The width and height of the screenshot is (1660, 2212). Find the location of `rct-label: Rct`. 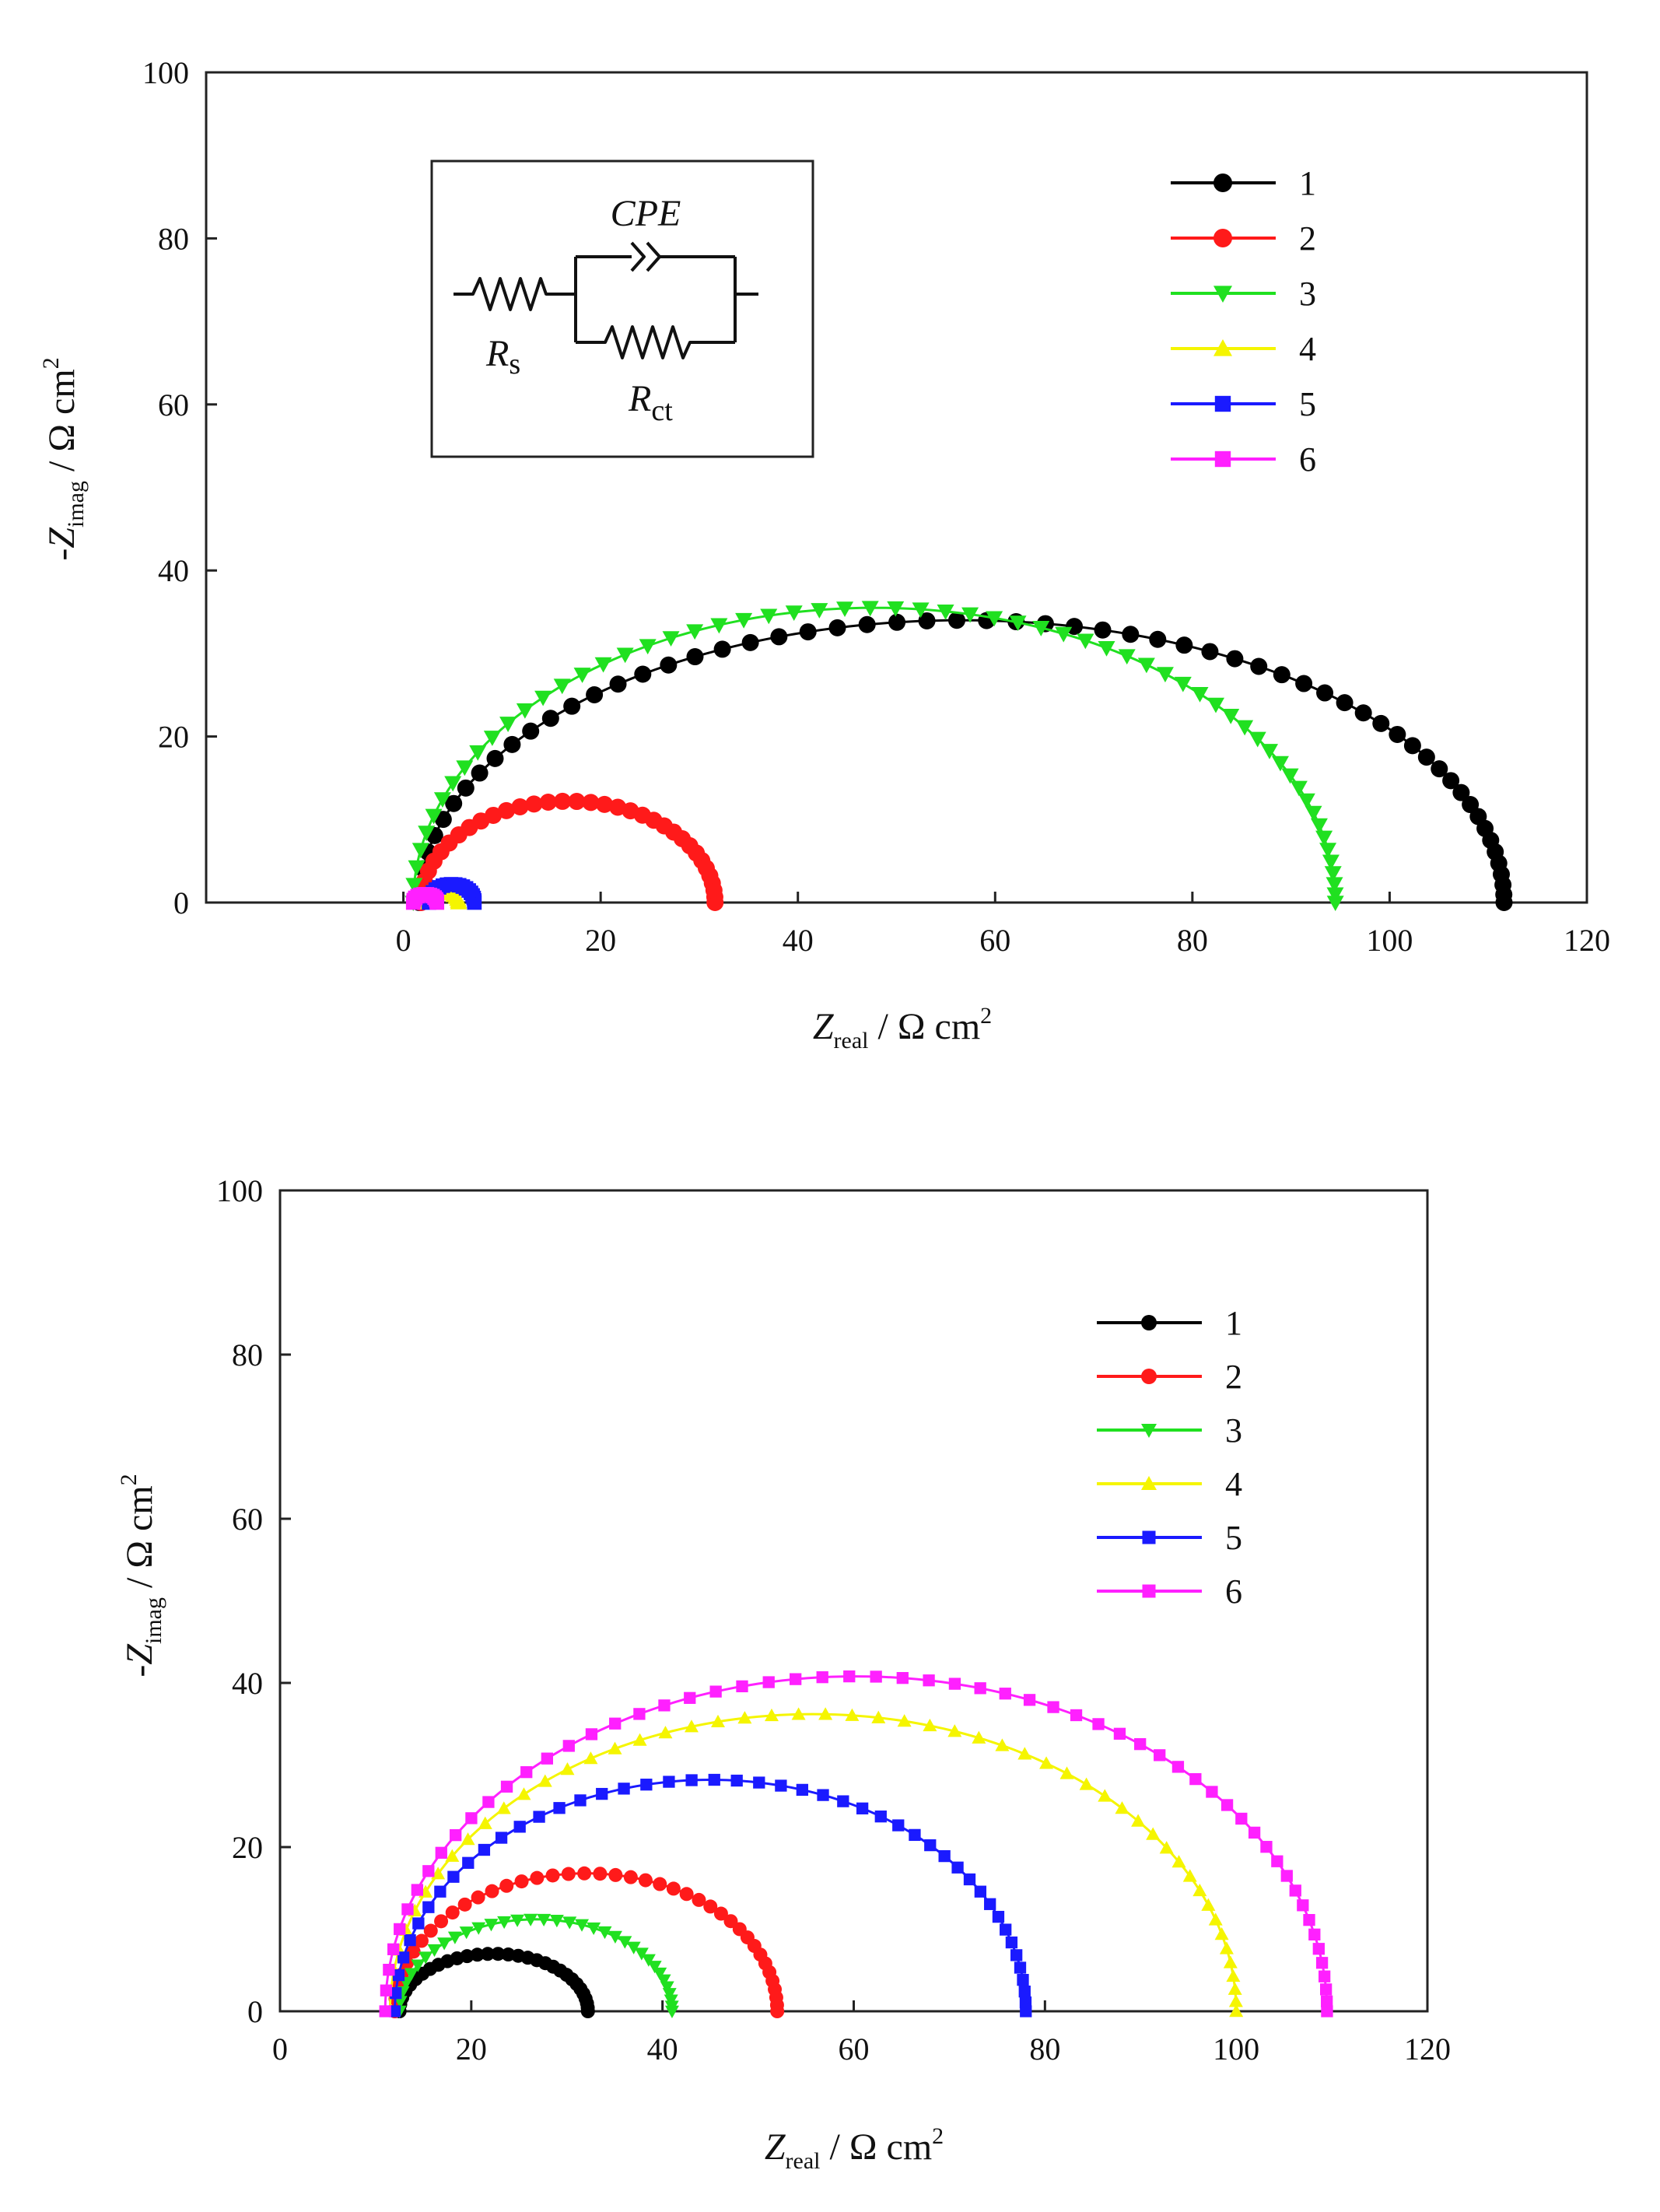

rct-label: Rct is located at coordinates (650, 402).